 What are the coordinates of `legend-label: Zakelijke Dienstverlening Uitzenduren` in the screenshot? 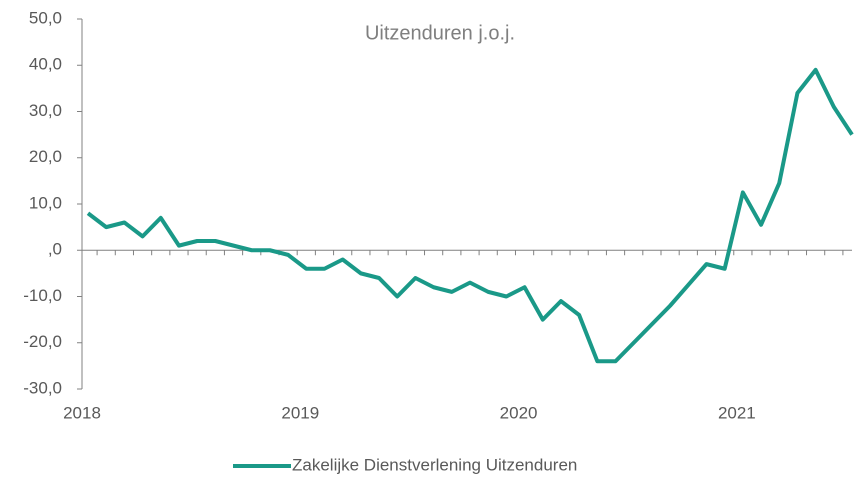 It's located at (434, 464).